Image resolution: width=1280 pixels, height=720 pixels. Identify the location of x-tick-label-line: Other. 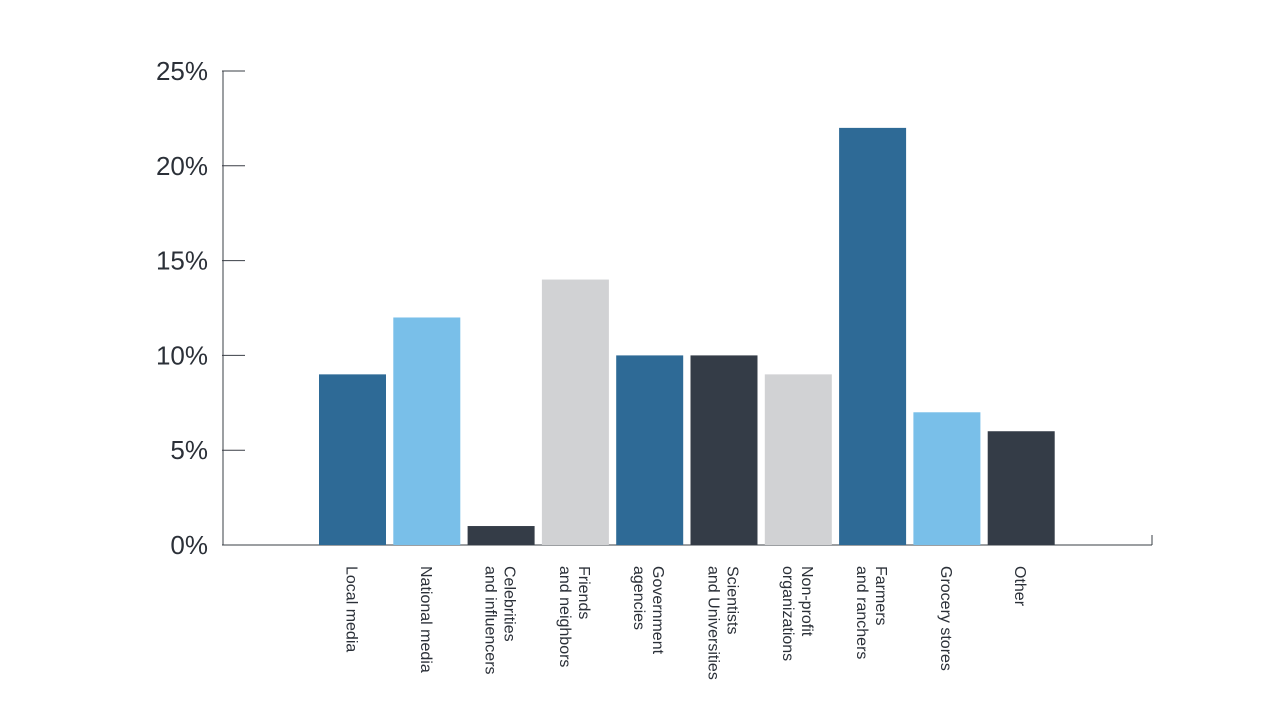
(1019, 586).